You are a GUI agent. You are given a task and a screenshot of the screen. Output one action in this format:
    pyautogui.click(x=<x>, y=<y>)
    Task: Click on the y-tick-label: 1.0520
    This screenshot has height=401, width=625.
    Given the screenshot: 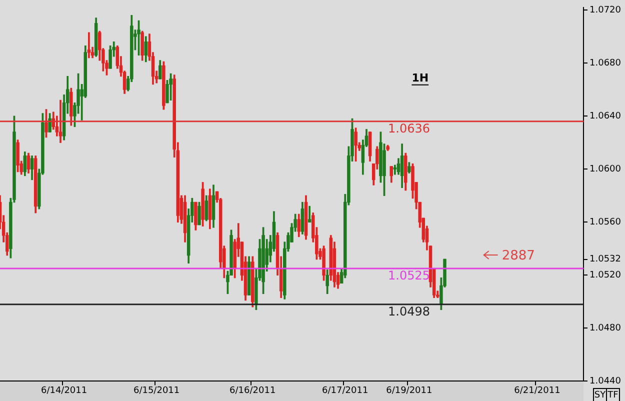 What is the action you would take?
    pyautogui.click(x=606, y=275)
    